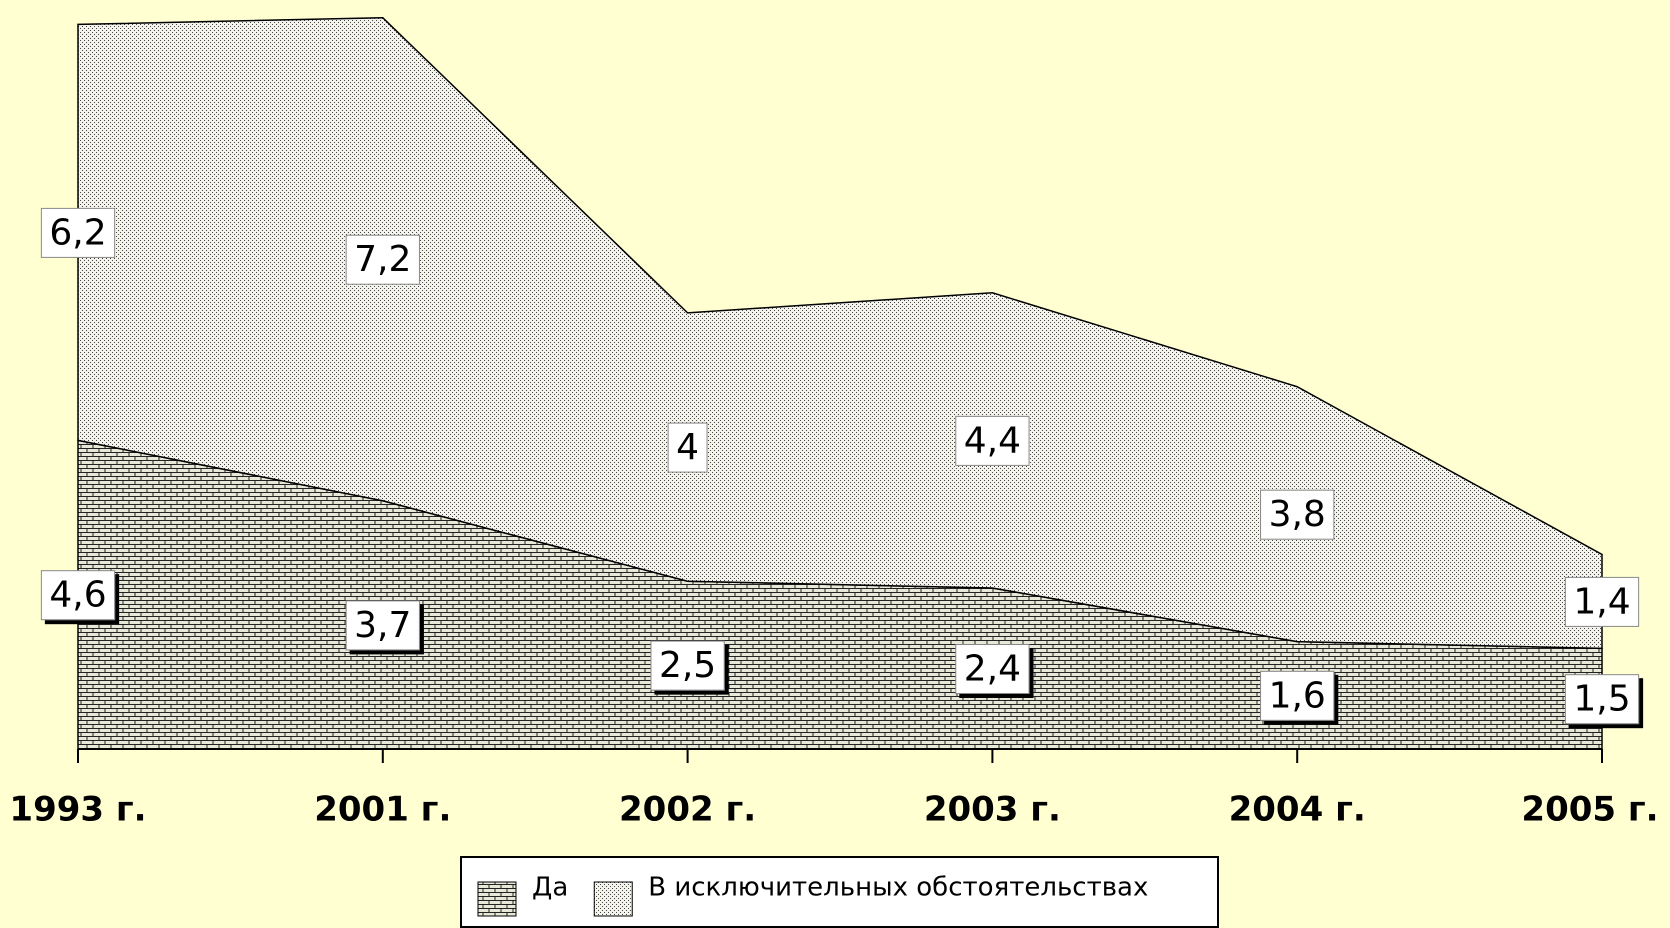 The width and height of the screenshot is (1670, 928). I want to click on value-label: 6,2, so click(78, 232).